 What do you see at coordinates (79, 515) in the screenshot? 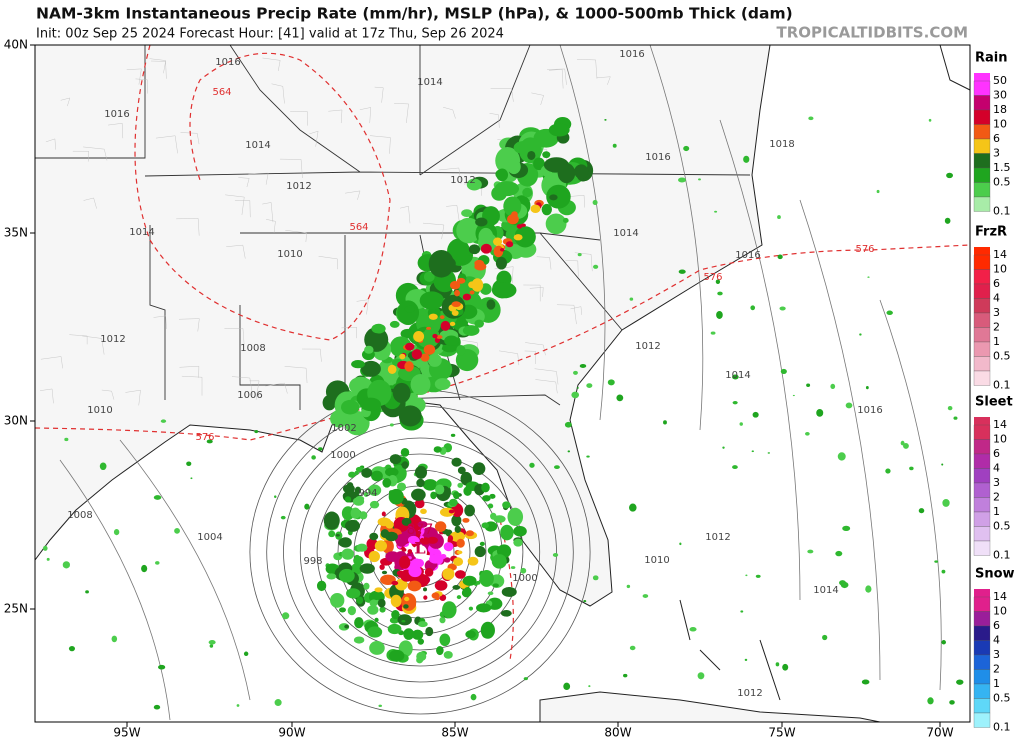
I see `isobar-label: 1008` at bounding box center [79, 515].